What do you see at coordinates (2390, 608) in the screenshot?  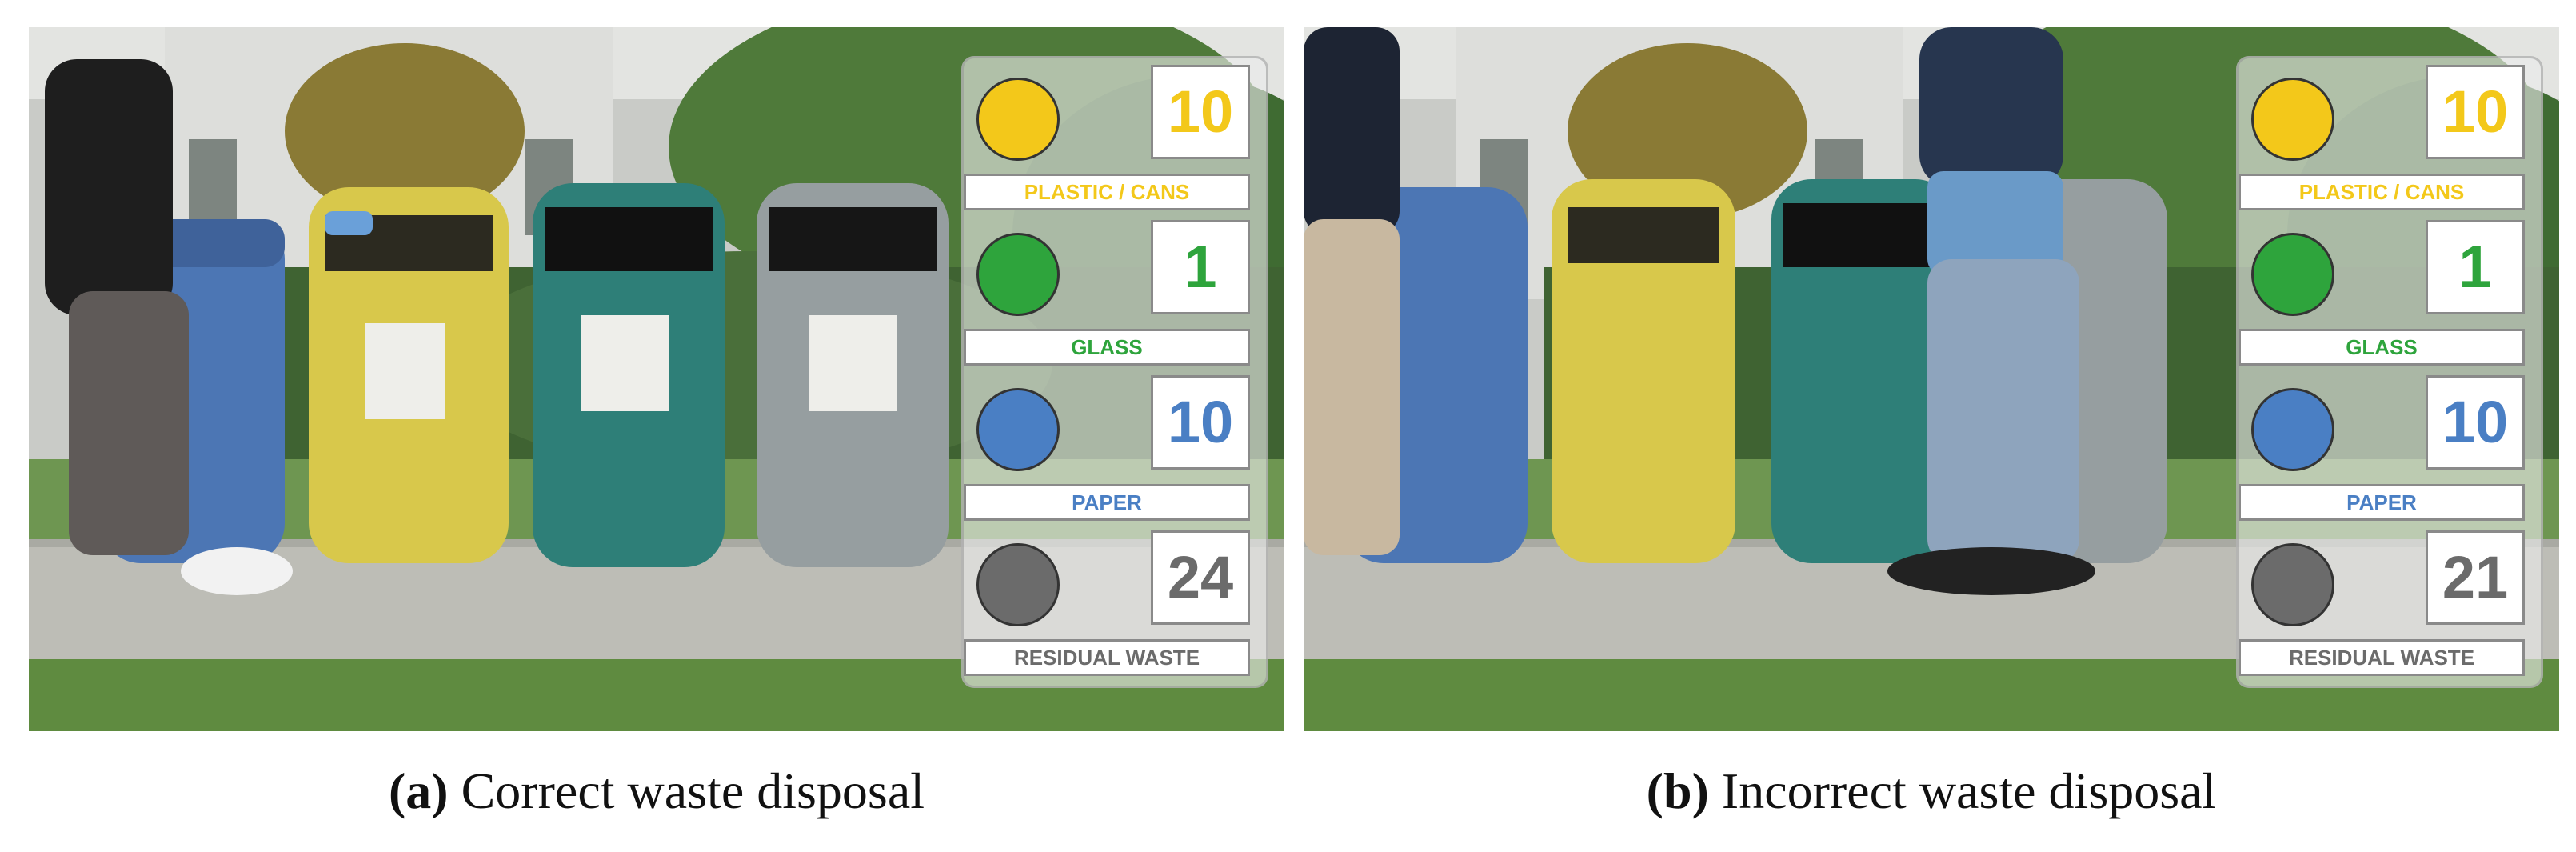 I see `counter-row-residual: 21 RESIDUAL WASTE` at bounding box center [2390, 608].